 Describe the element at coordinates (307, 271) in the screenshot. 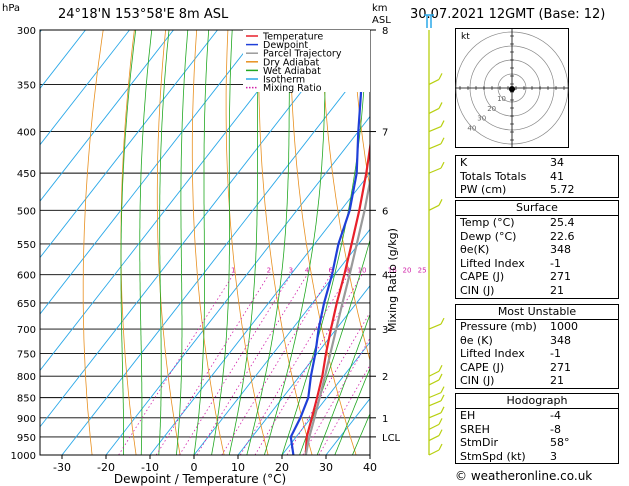

I see `mixing-ratio-label: 4` at that location.